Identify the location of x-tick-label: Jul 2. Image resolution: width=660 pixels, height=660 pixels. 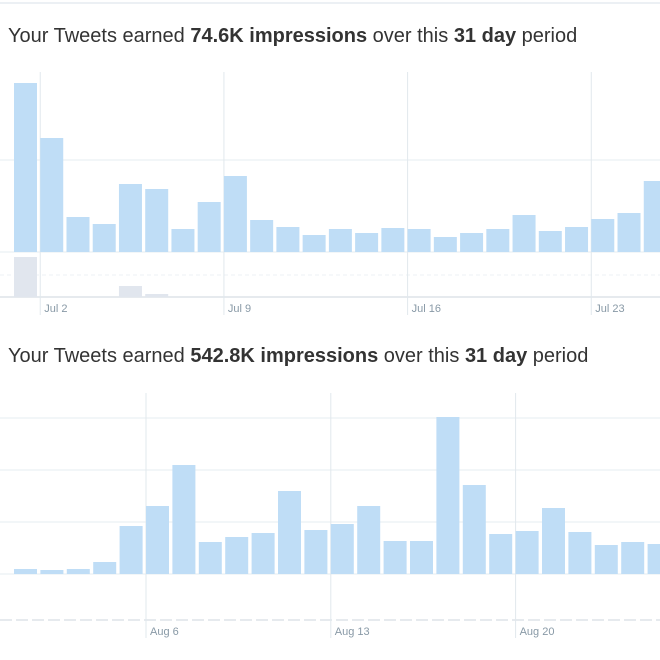
(55, 309).